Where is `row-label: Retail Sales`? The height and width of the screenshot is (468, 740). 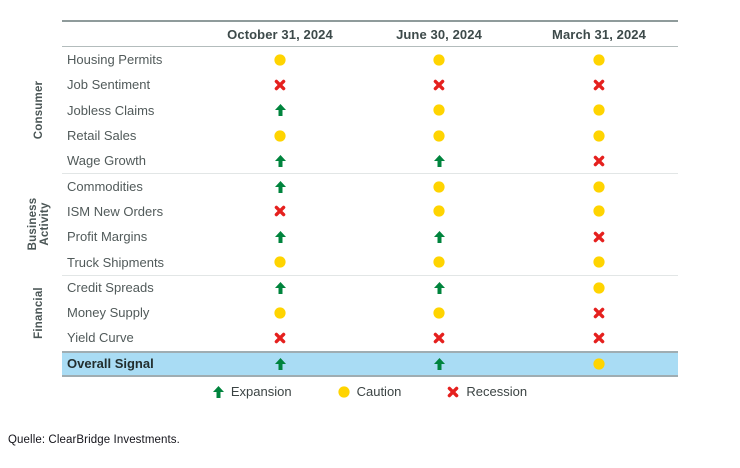 row-label: Retail Sales is located at coordinates (102, 136).